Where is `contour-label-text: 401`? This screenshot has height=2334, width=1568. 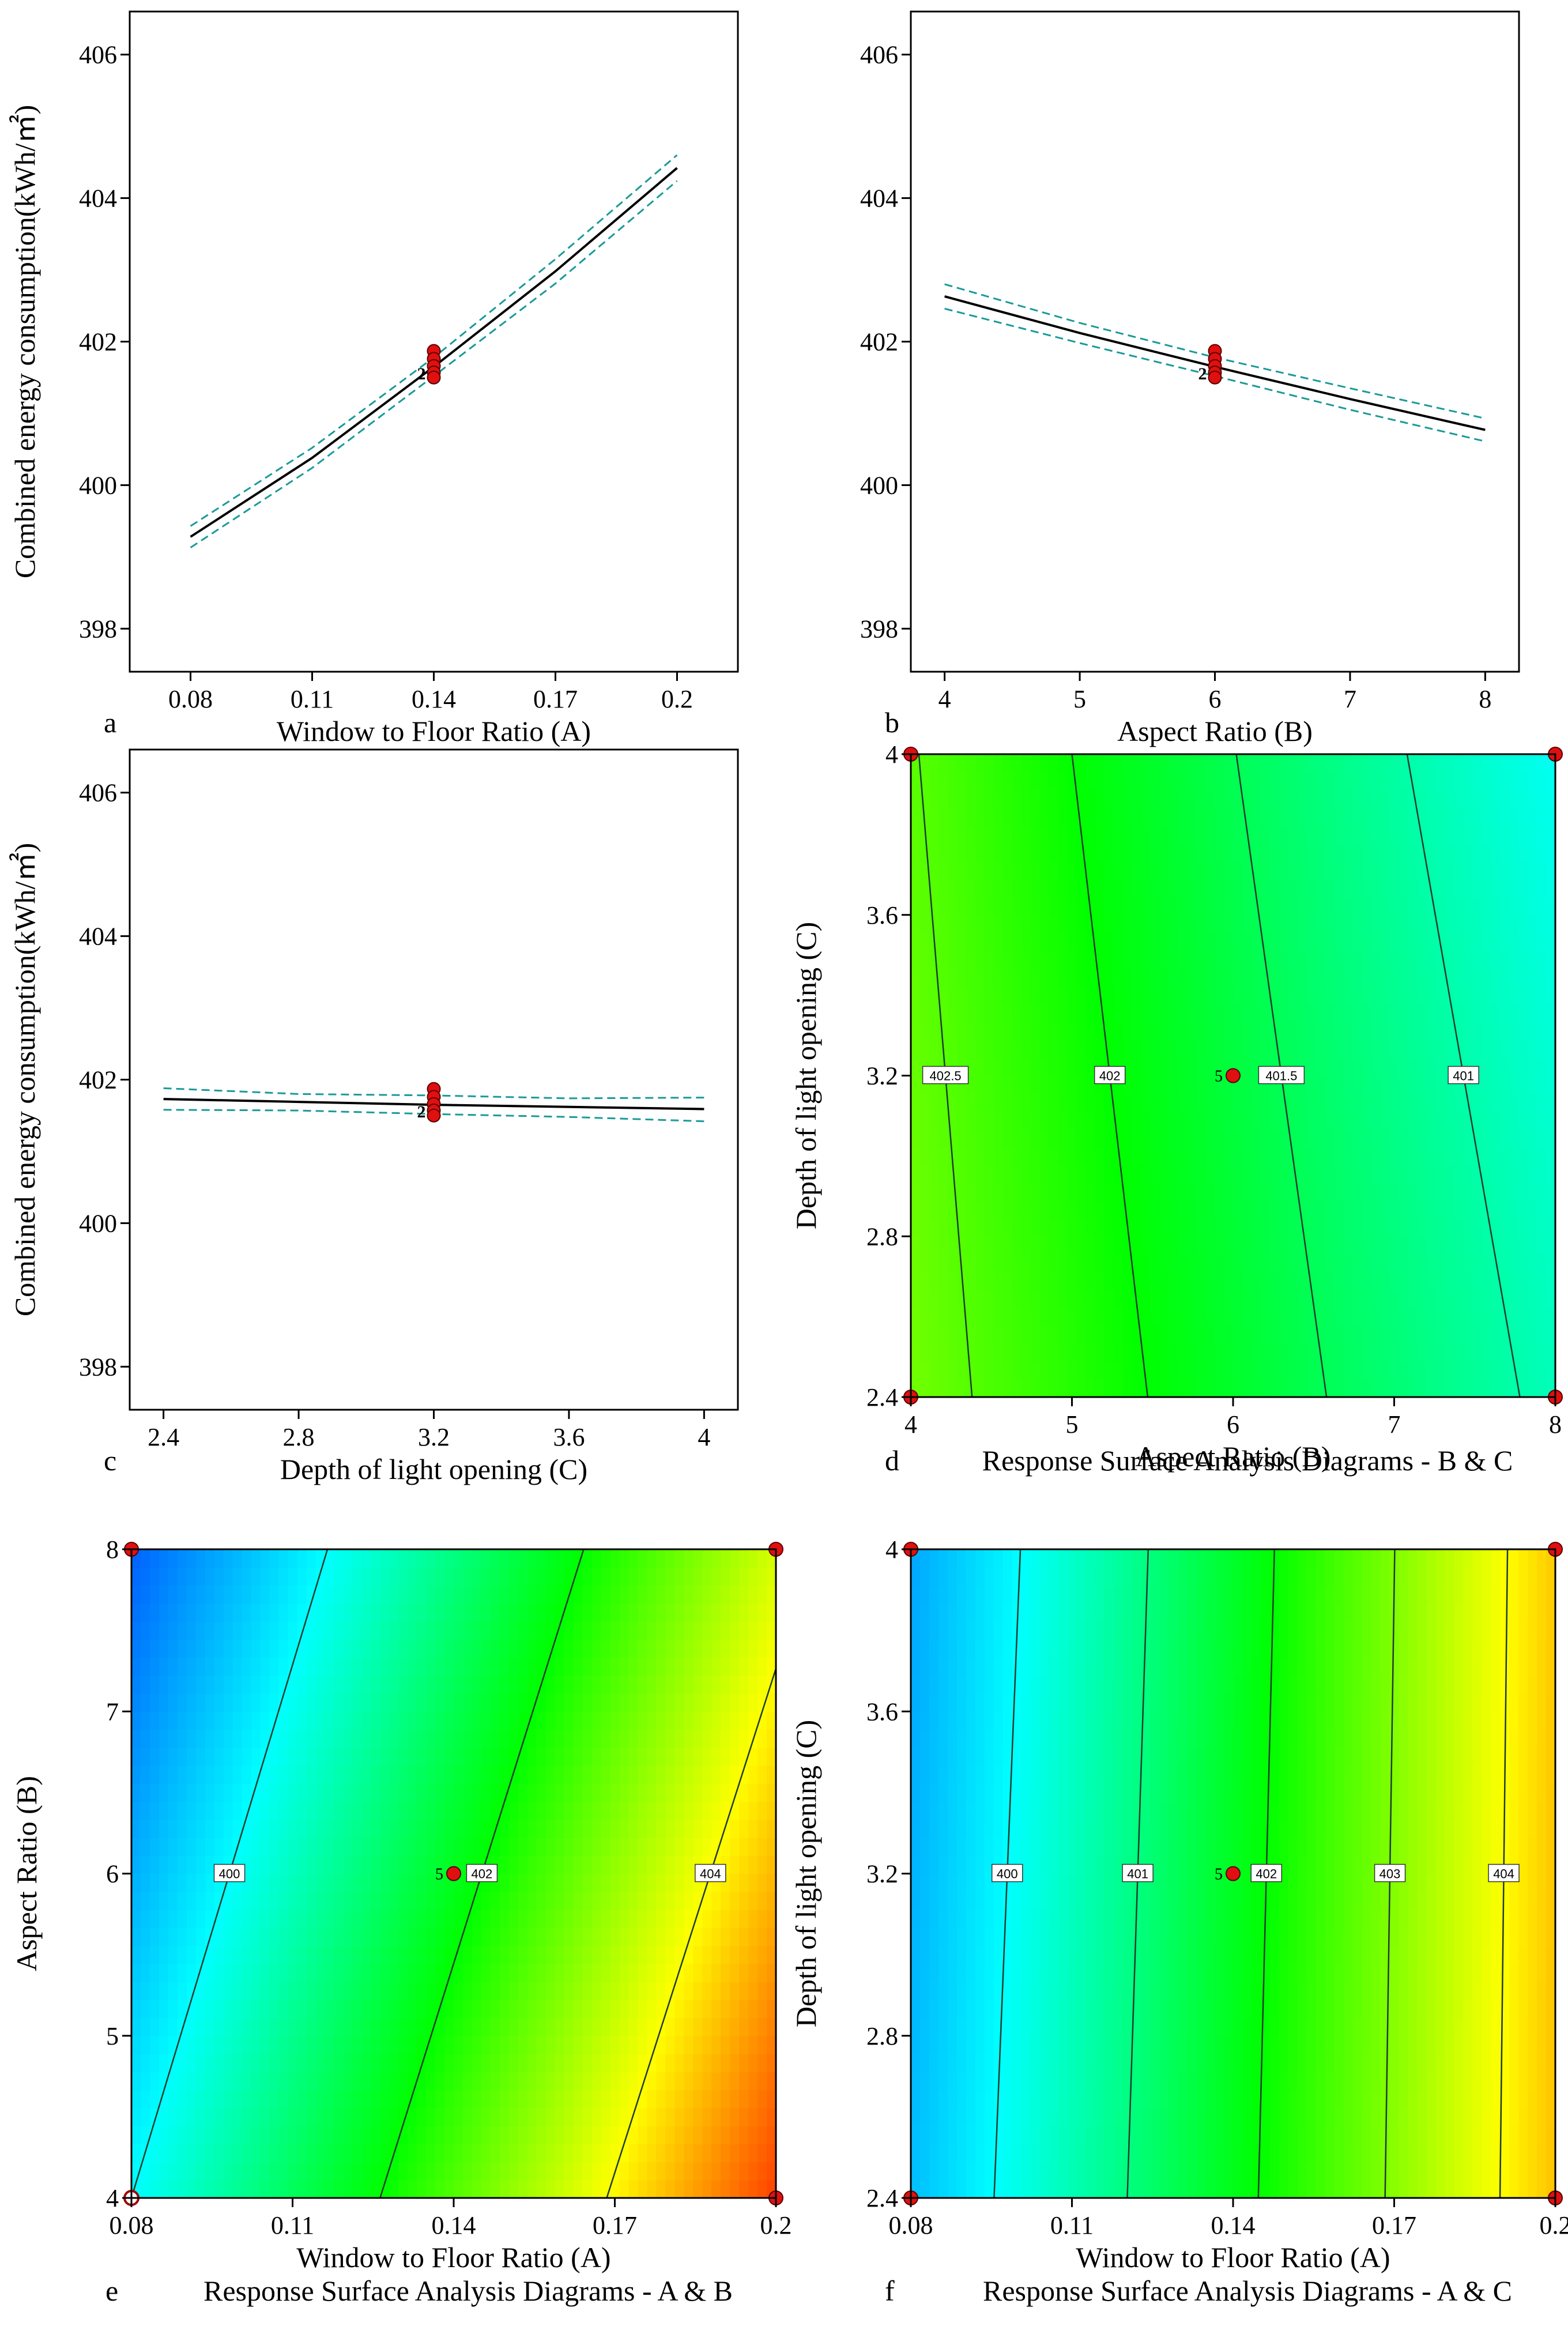
contour-label-text: 401 is located at coordinates (1463, 1076).